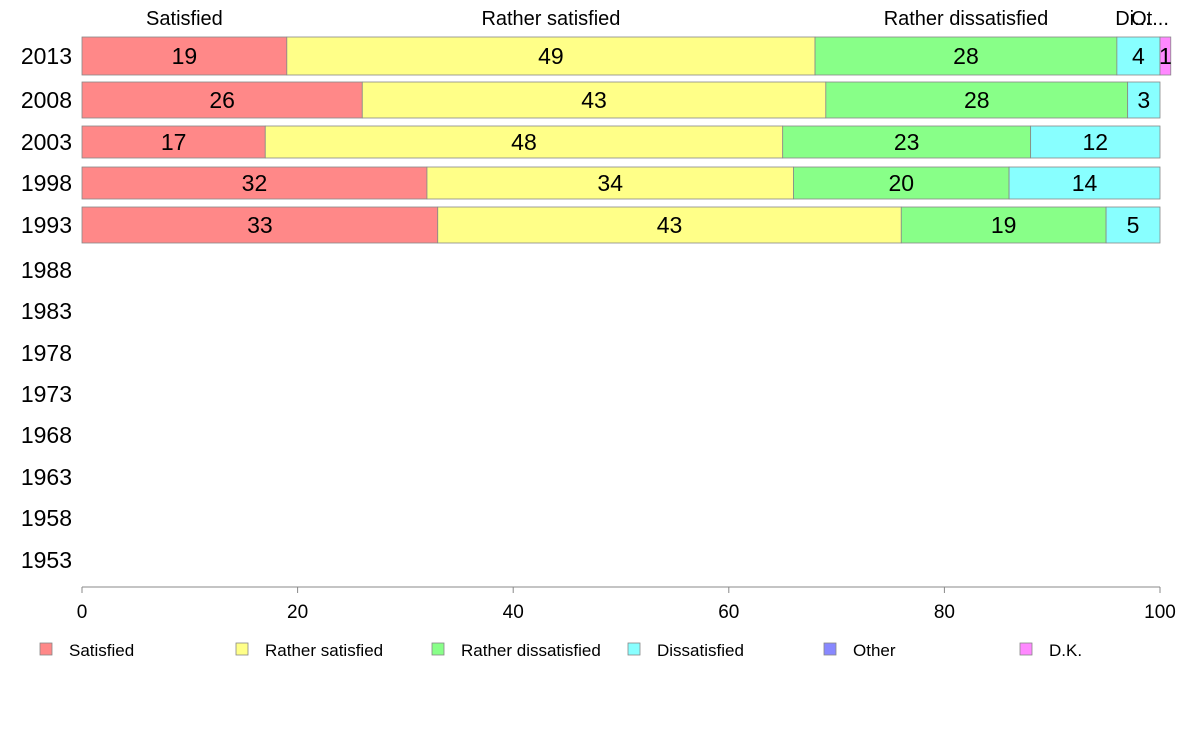 This screenshot has width=1188, height=741. Describe the element at coordinates (297, 612) in the screenshot. I see `x-tick-label: 20` at that location.